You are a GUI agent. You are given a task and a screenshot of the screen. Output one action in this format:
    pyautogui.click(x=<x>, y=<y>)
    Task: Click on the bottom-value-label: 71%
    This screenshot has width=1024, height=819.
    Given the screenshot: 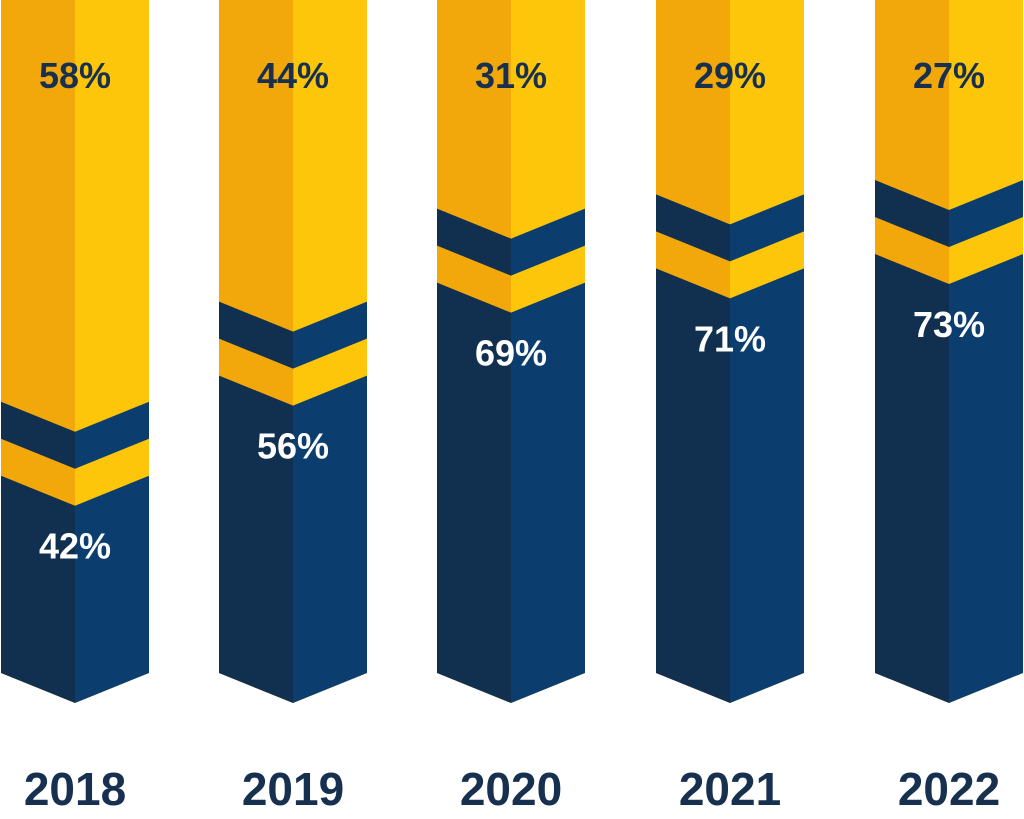 What is the action you would take?
    pyautogui.click(x=730, y=338)
    